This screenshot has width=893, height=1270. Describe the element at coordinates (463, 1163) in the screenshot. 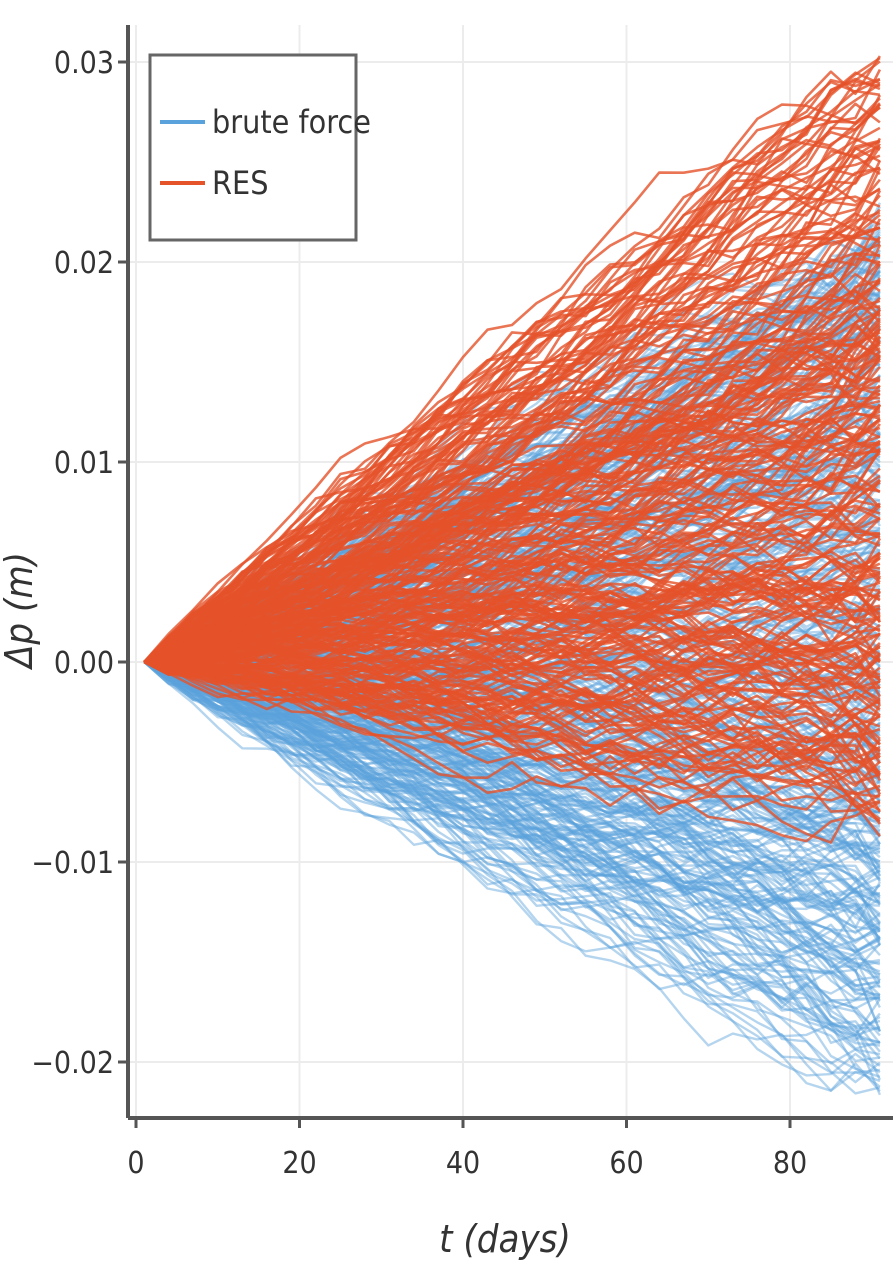

I see `x-tick-label: 40` at that location.